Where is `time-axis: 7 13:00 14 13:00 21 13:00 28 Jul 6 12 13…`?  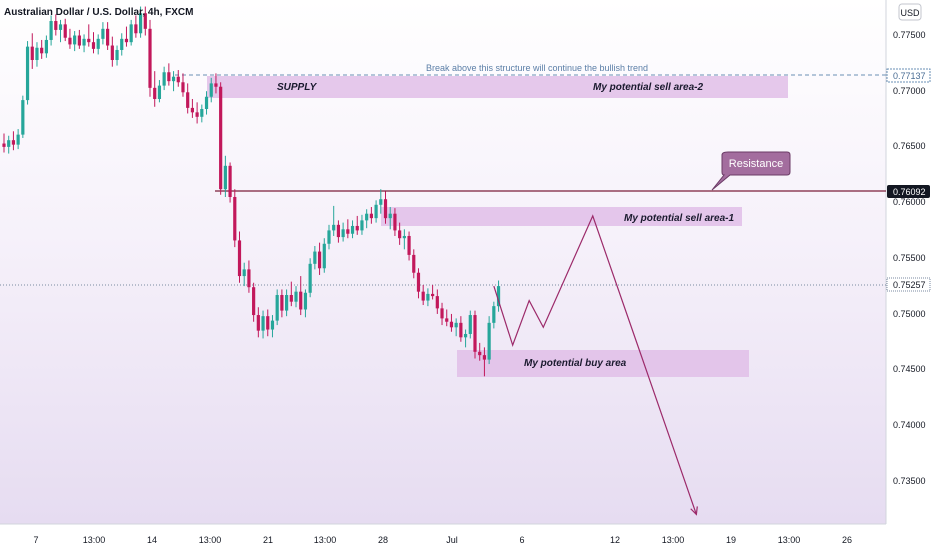
time-axis: 7 13:00 14 13:00 21 13:00 28 Jul 6 12 13… is located at coordinates (442, 540).